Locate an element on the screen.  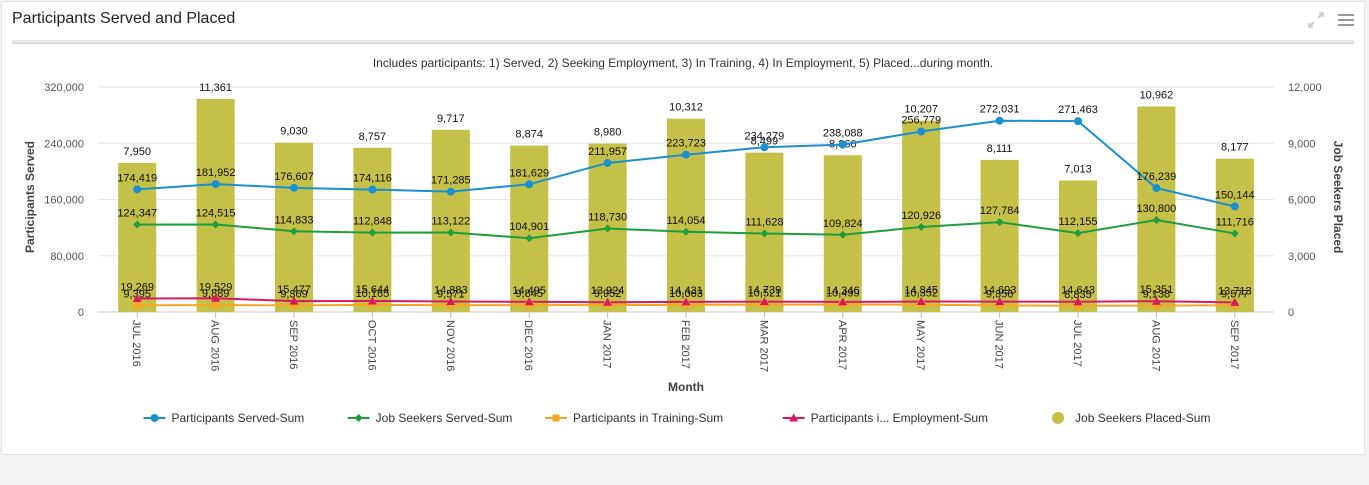
line-data-label: 127,784 is located at coordinates (1000, 211).